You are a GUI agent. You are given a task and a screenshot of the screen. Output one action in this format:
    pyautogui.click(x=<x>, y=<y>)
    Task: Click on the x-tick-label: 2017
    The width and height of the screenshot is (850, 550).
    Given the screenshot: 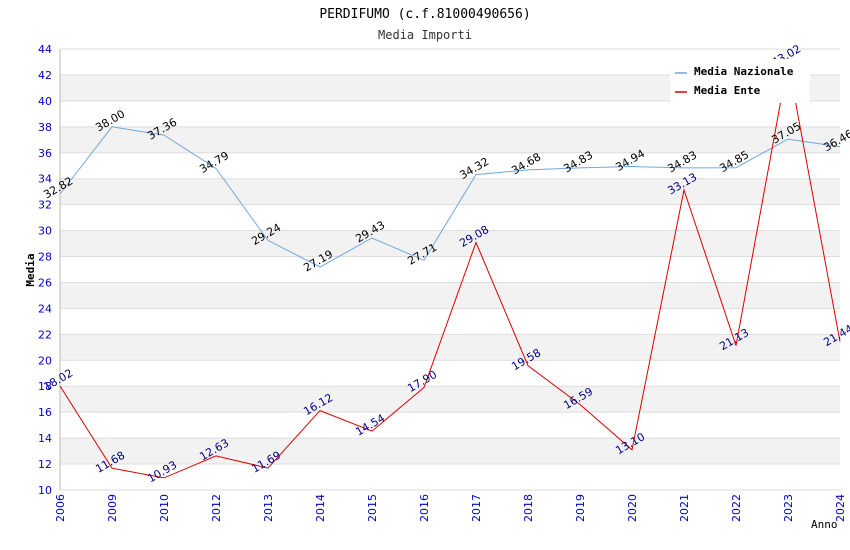 What is the action you would take?
    pyautogui.click(x=476, y=508)
    